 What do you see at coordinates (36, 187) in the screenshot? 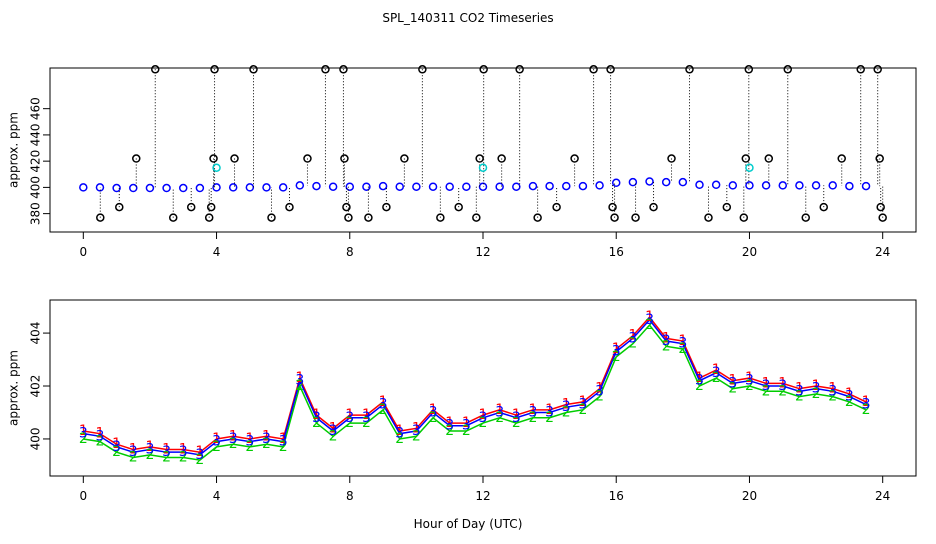
I see `y-tick-label: 400` at bounding box center [36, 187].